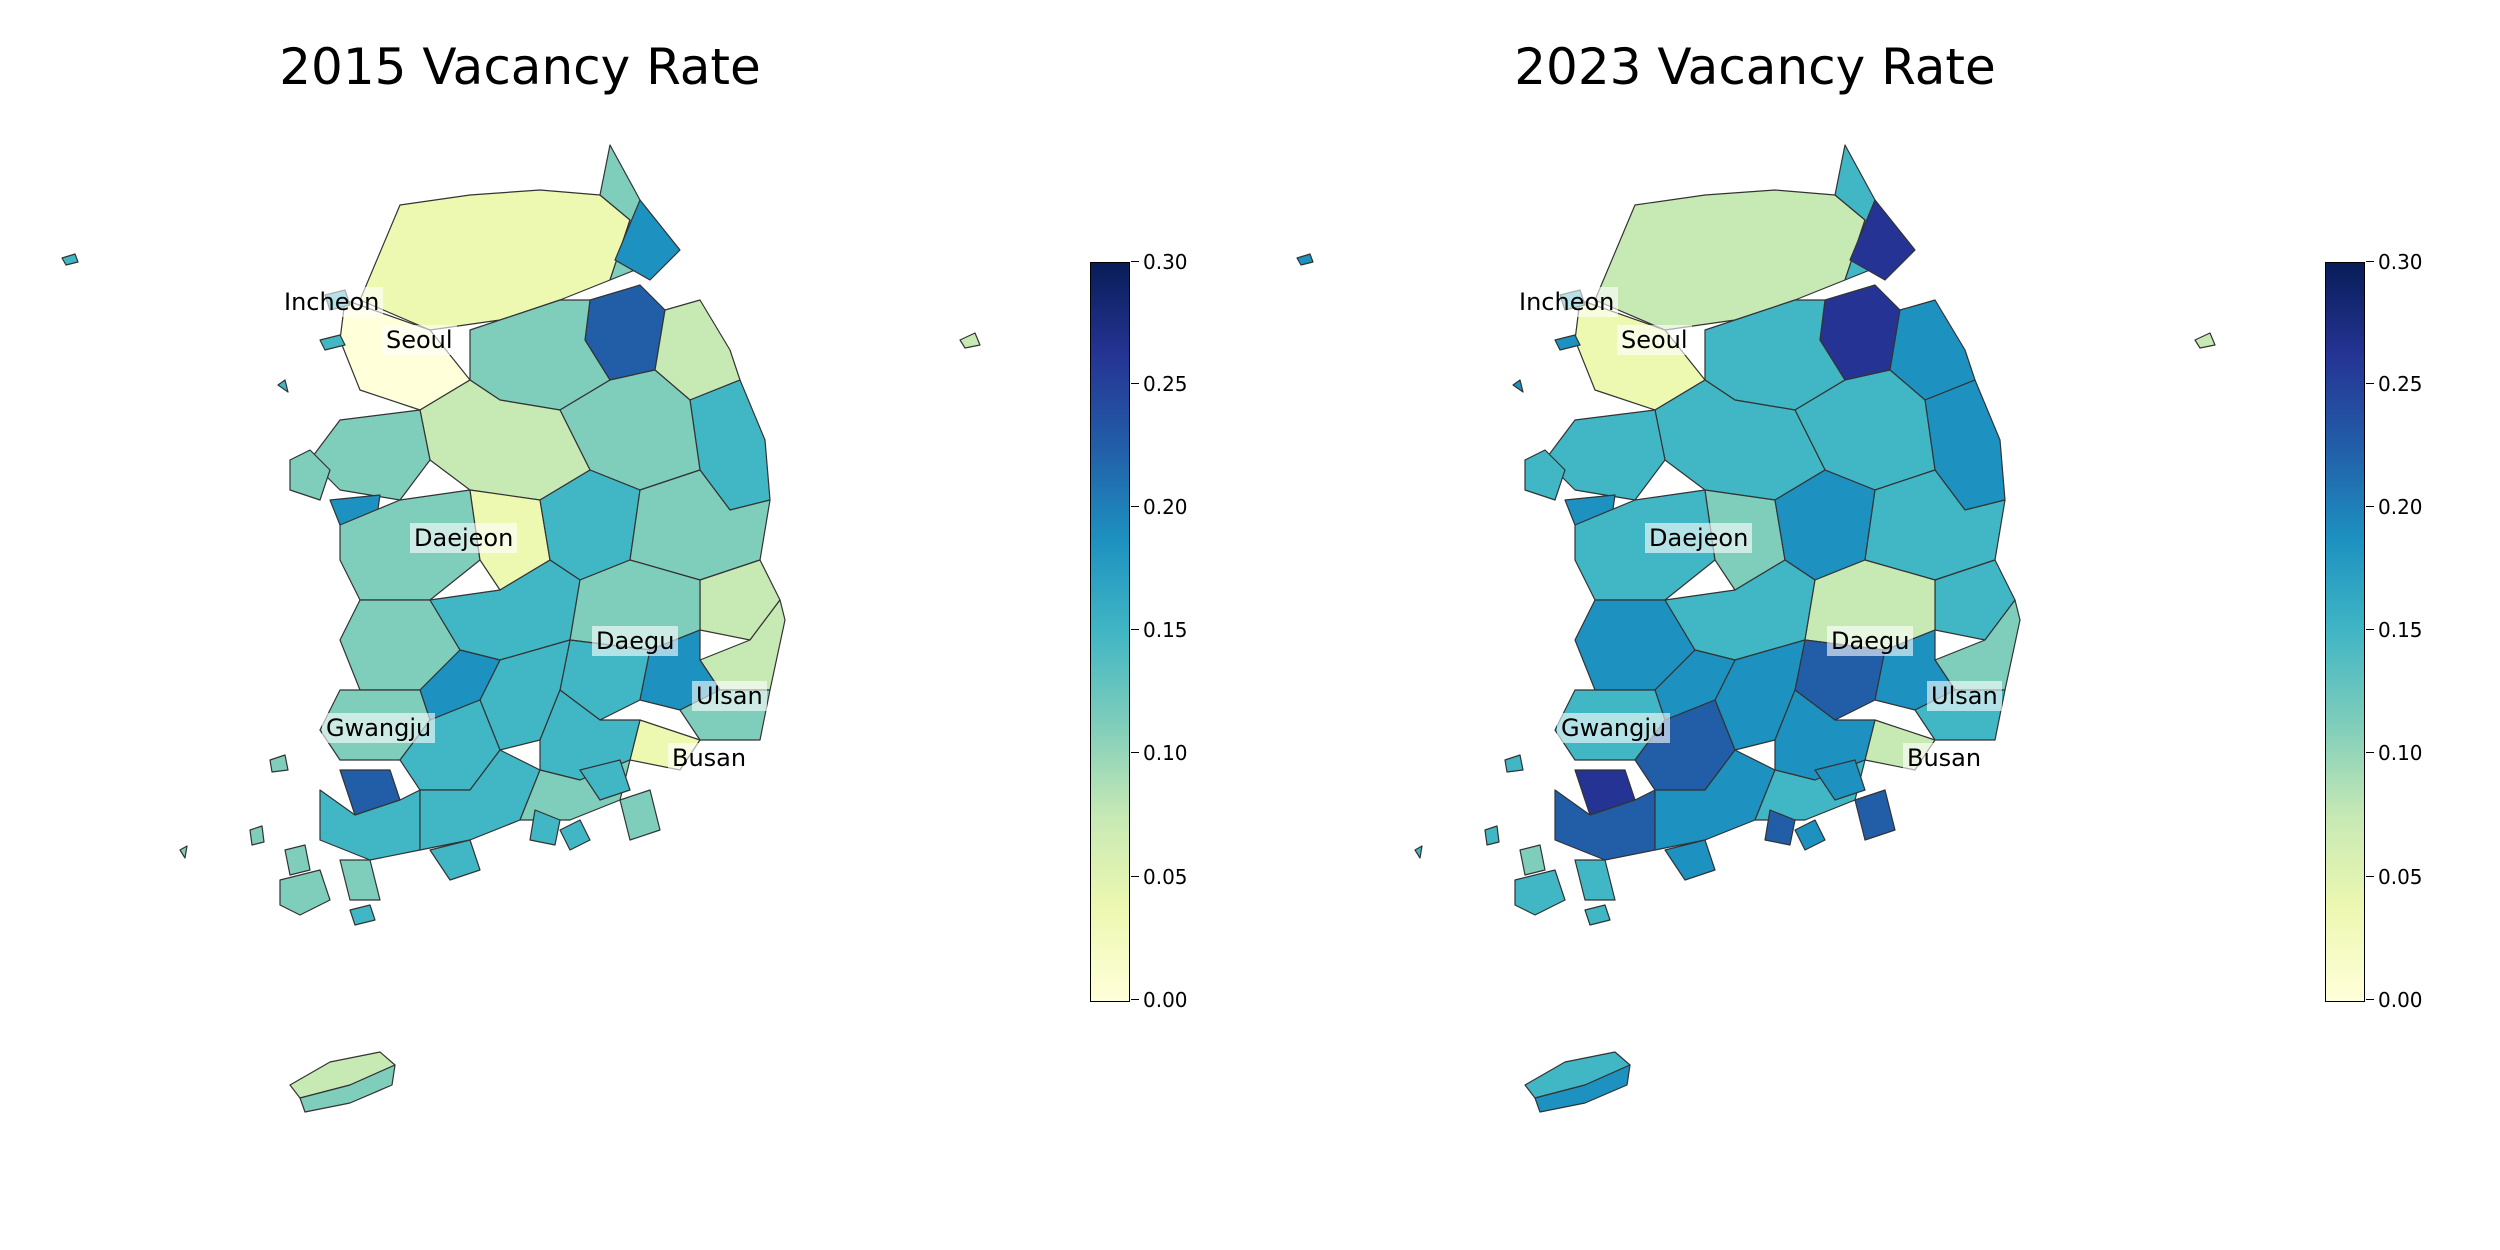 The width and height of the screenshot is (2500, 1250). I want to click on panel-title: 2023 Vacancy Rate, so click(1755, 67).